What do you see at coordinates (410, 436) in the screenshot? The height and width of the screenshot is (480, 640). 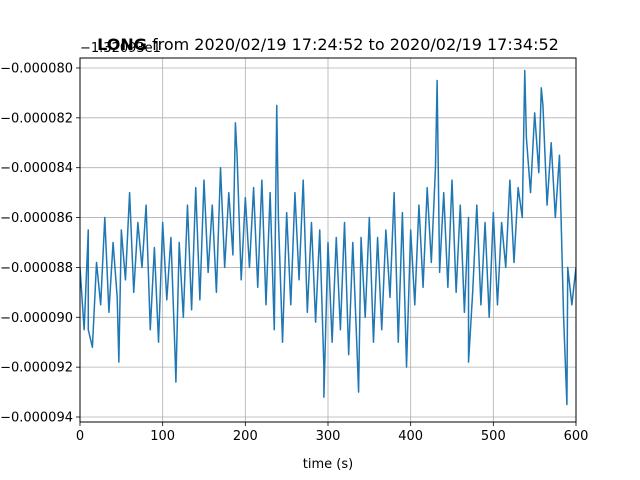 I see `x-tick-label: 400` at bounding box center [410, 436].